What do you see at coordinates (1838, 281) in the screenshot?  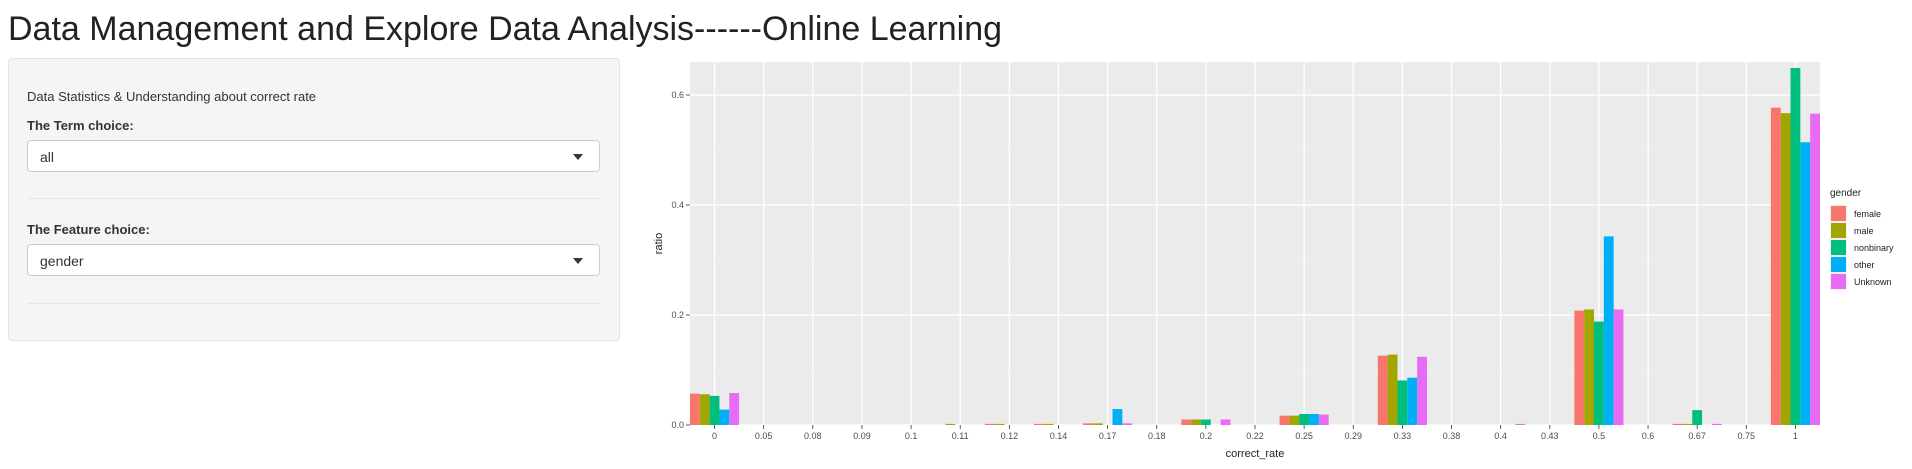 I see `legend-swatch-unknown` at bounding box center [1838, 281].